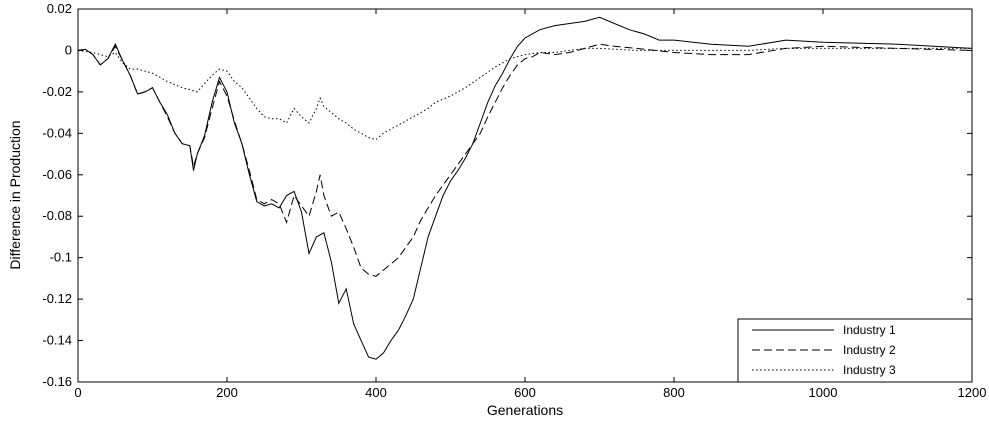 The width and height of the screenshot is (989, 423). I want to click on y-tick-label: -0.08, so click(57, 215).